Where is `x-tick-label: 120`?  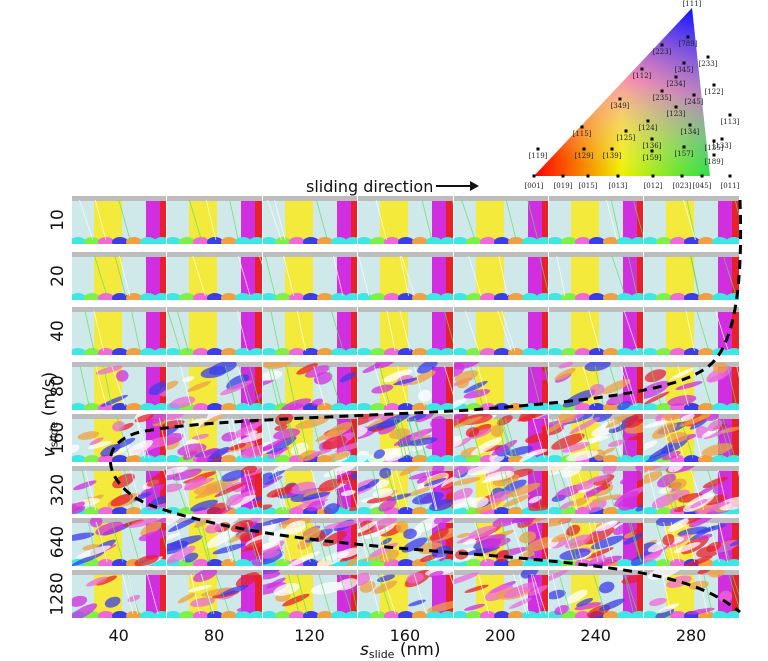
x-tick-label: 120 is located at coordinates (310, 635).